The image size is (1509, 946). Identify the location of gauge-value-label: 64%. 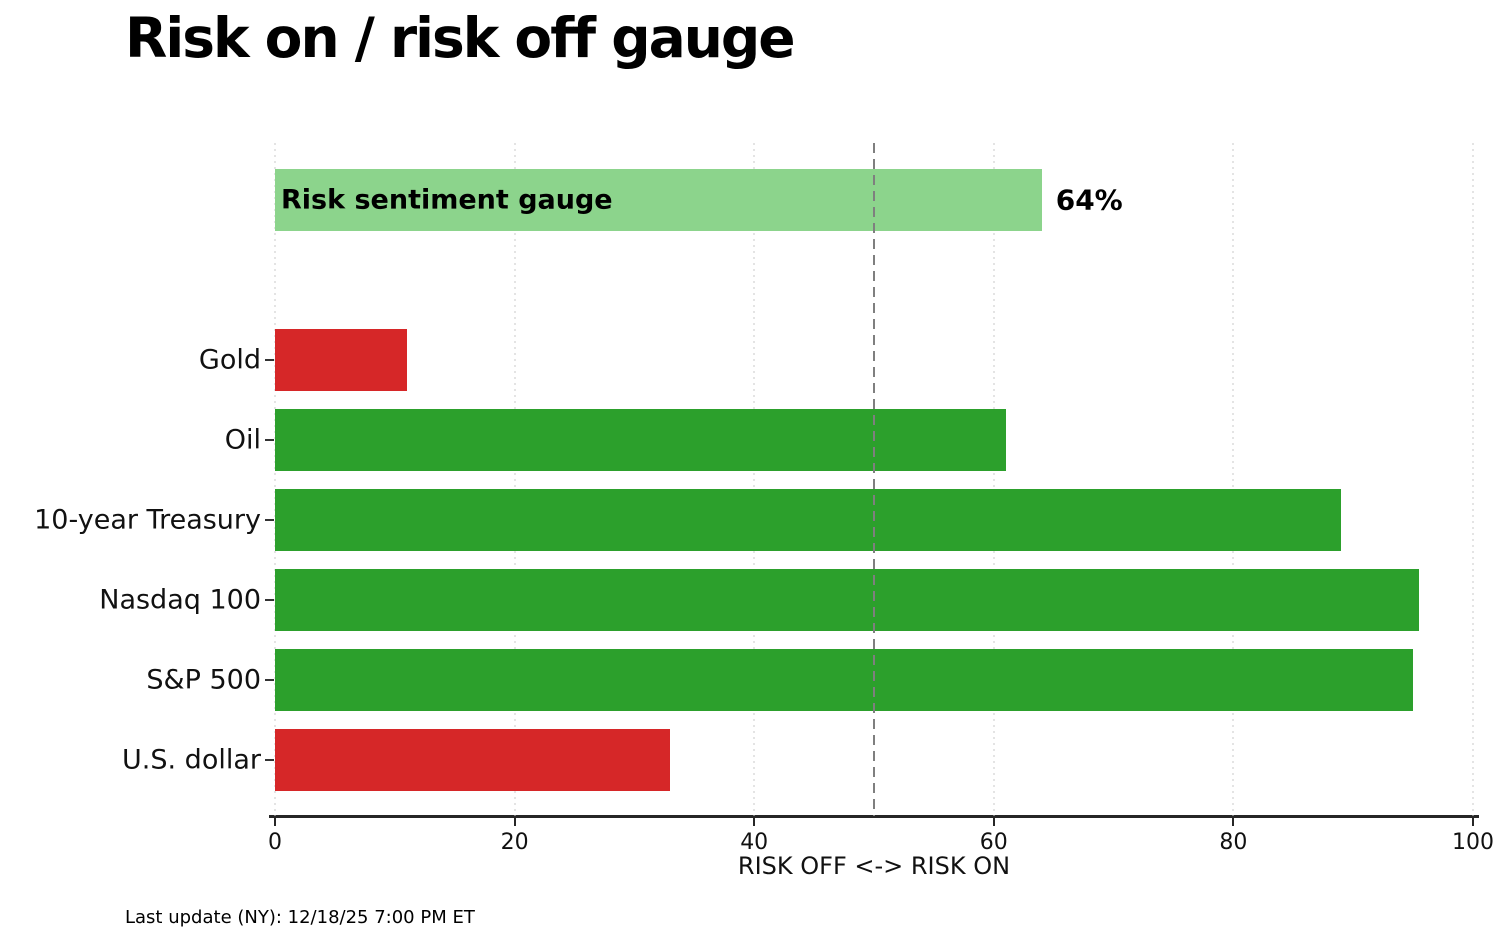
(1089, 200).